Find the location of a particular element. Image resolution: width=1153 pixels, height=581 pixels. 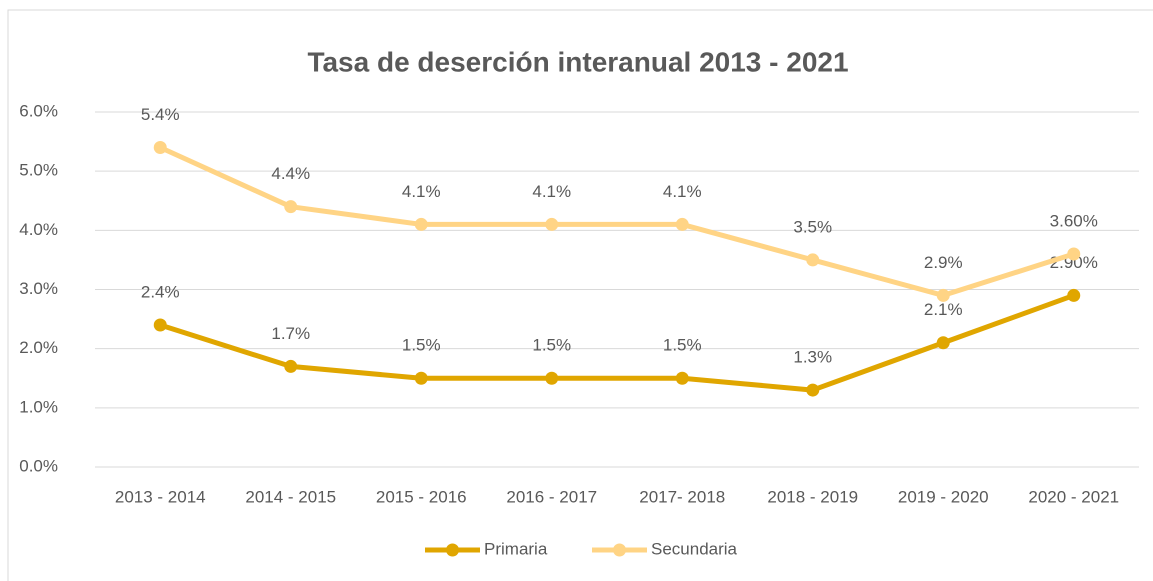

x-tick-label: 2015 - 2016 is located at coordinates (421, 496).